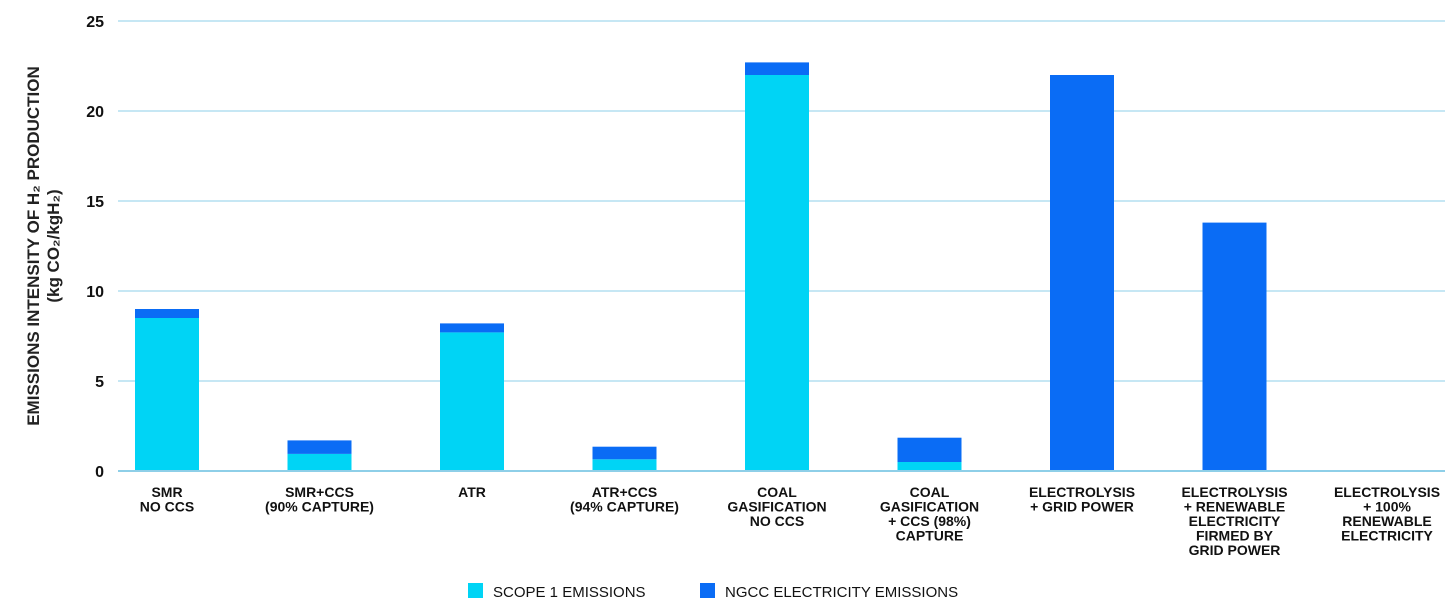  I want to click on y-tick-label: 10, so click(95, 292).